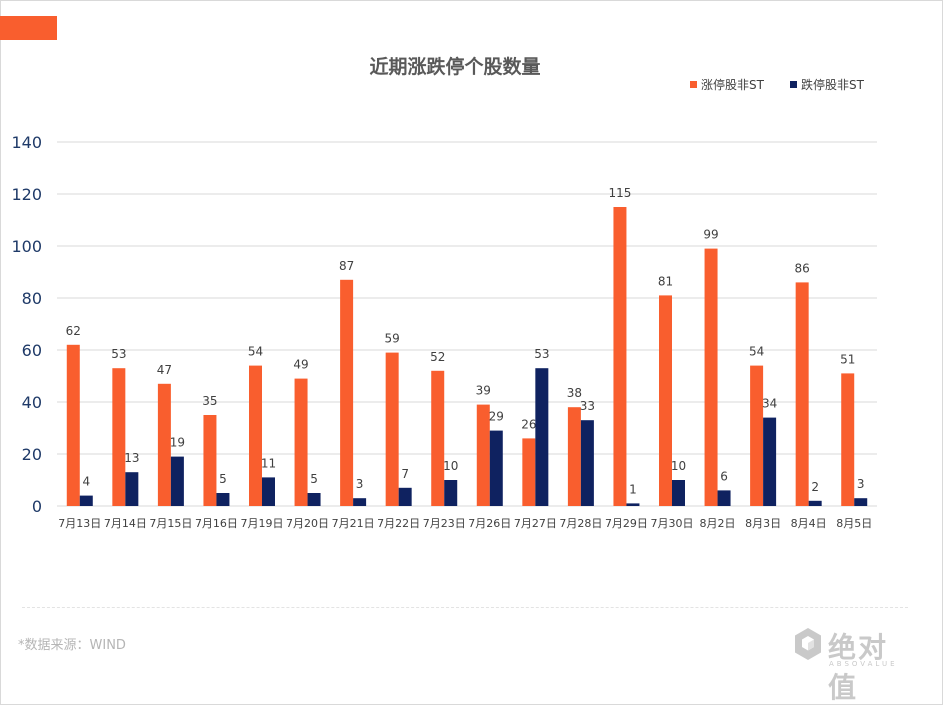  I want to click on data-label-up: 86, so click(802, 268).